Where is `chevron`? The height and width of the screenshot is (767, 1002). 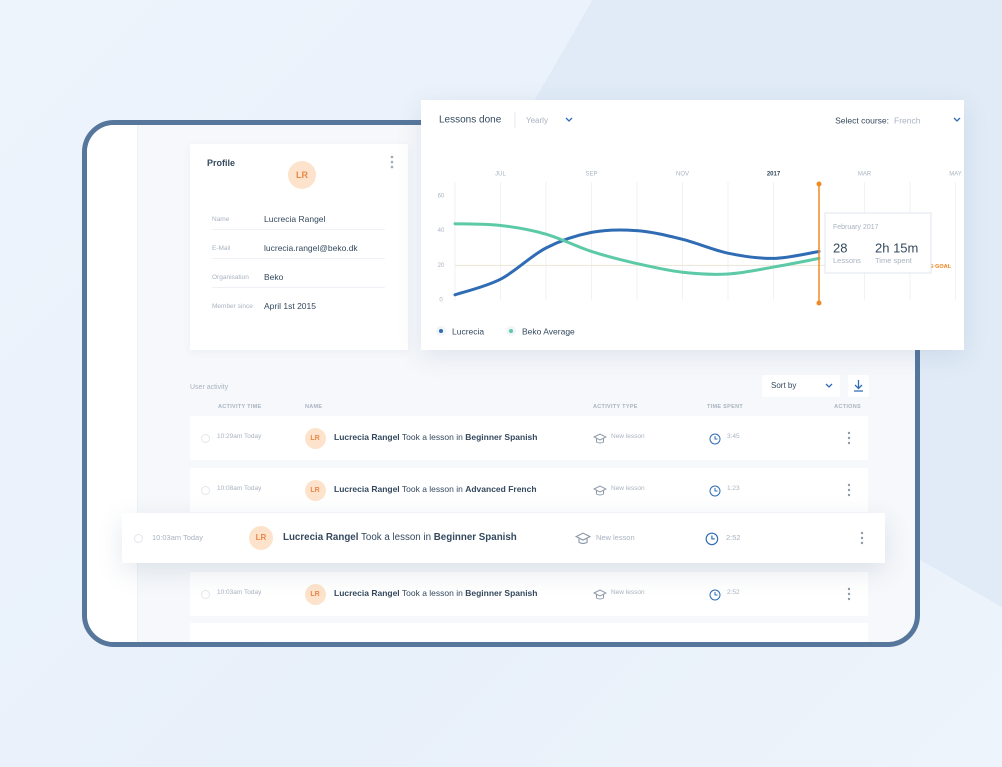 chevron is located at coordinates (829, 385).